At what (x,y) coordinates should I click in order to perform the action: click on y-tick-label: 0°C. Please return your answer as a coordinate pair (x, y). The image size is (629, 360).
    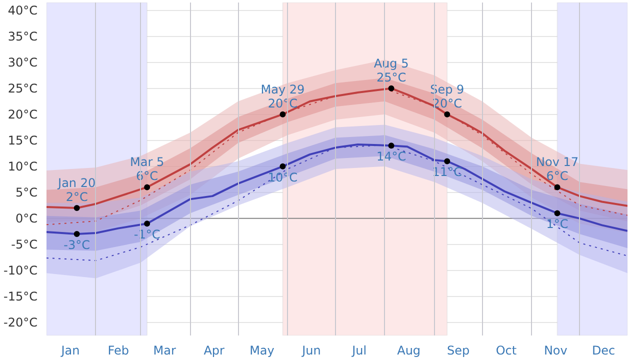
    Looking at the image, I should click on (26, 218).